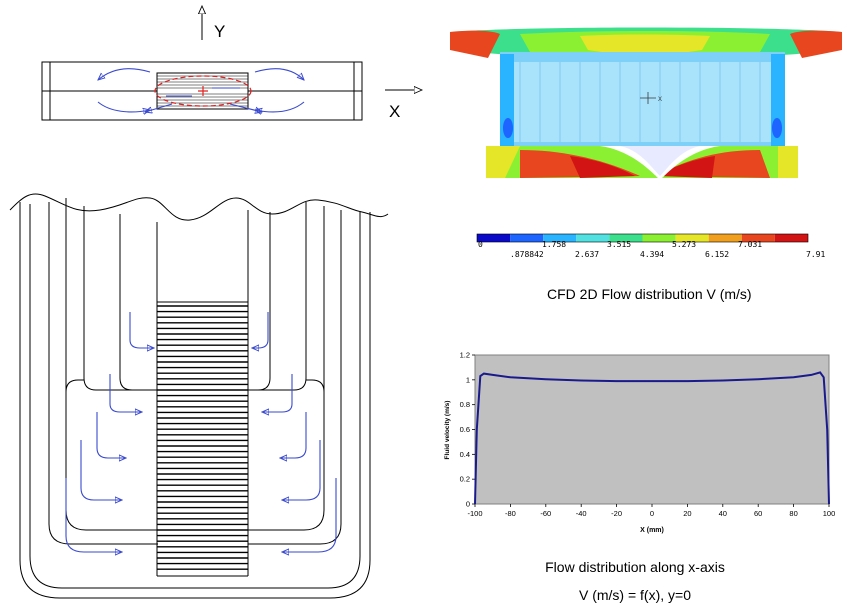  I want to click on cfd-caption: CFD 2D Flow distribution V (m/s), so click(649, 294).